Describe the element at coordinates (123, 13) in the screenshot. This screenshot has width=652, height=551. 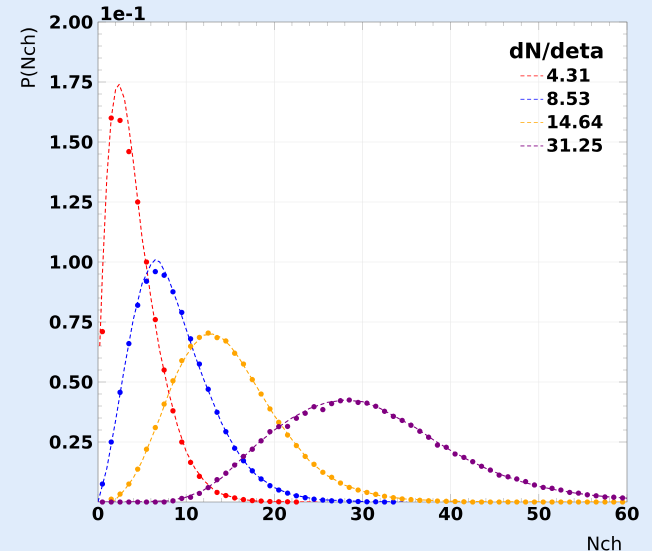
I see `text: 1e-1` at that location.